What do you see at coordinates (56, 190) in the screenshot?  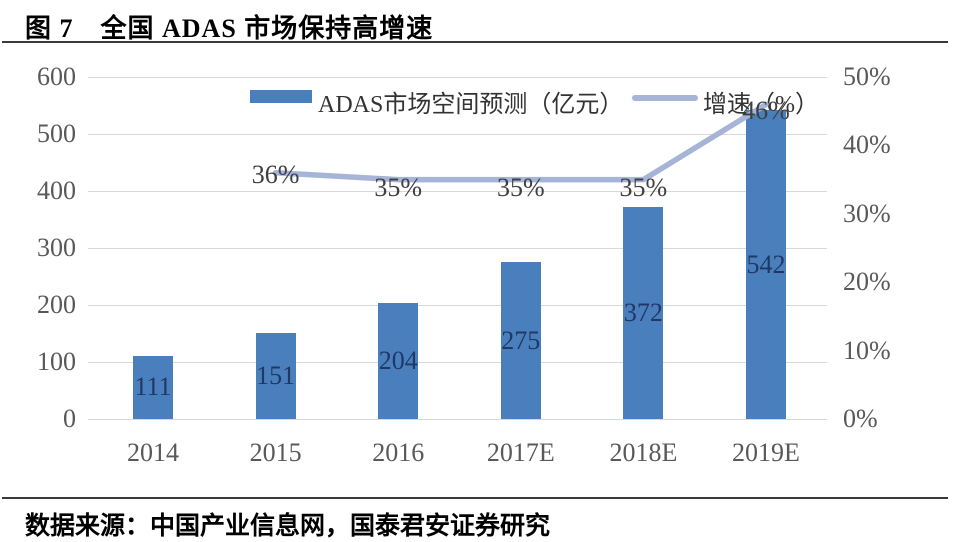 I see `y-axis-left-tick-label: 400` at bounding box center [56, 190].